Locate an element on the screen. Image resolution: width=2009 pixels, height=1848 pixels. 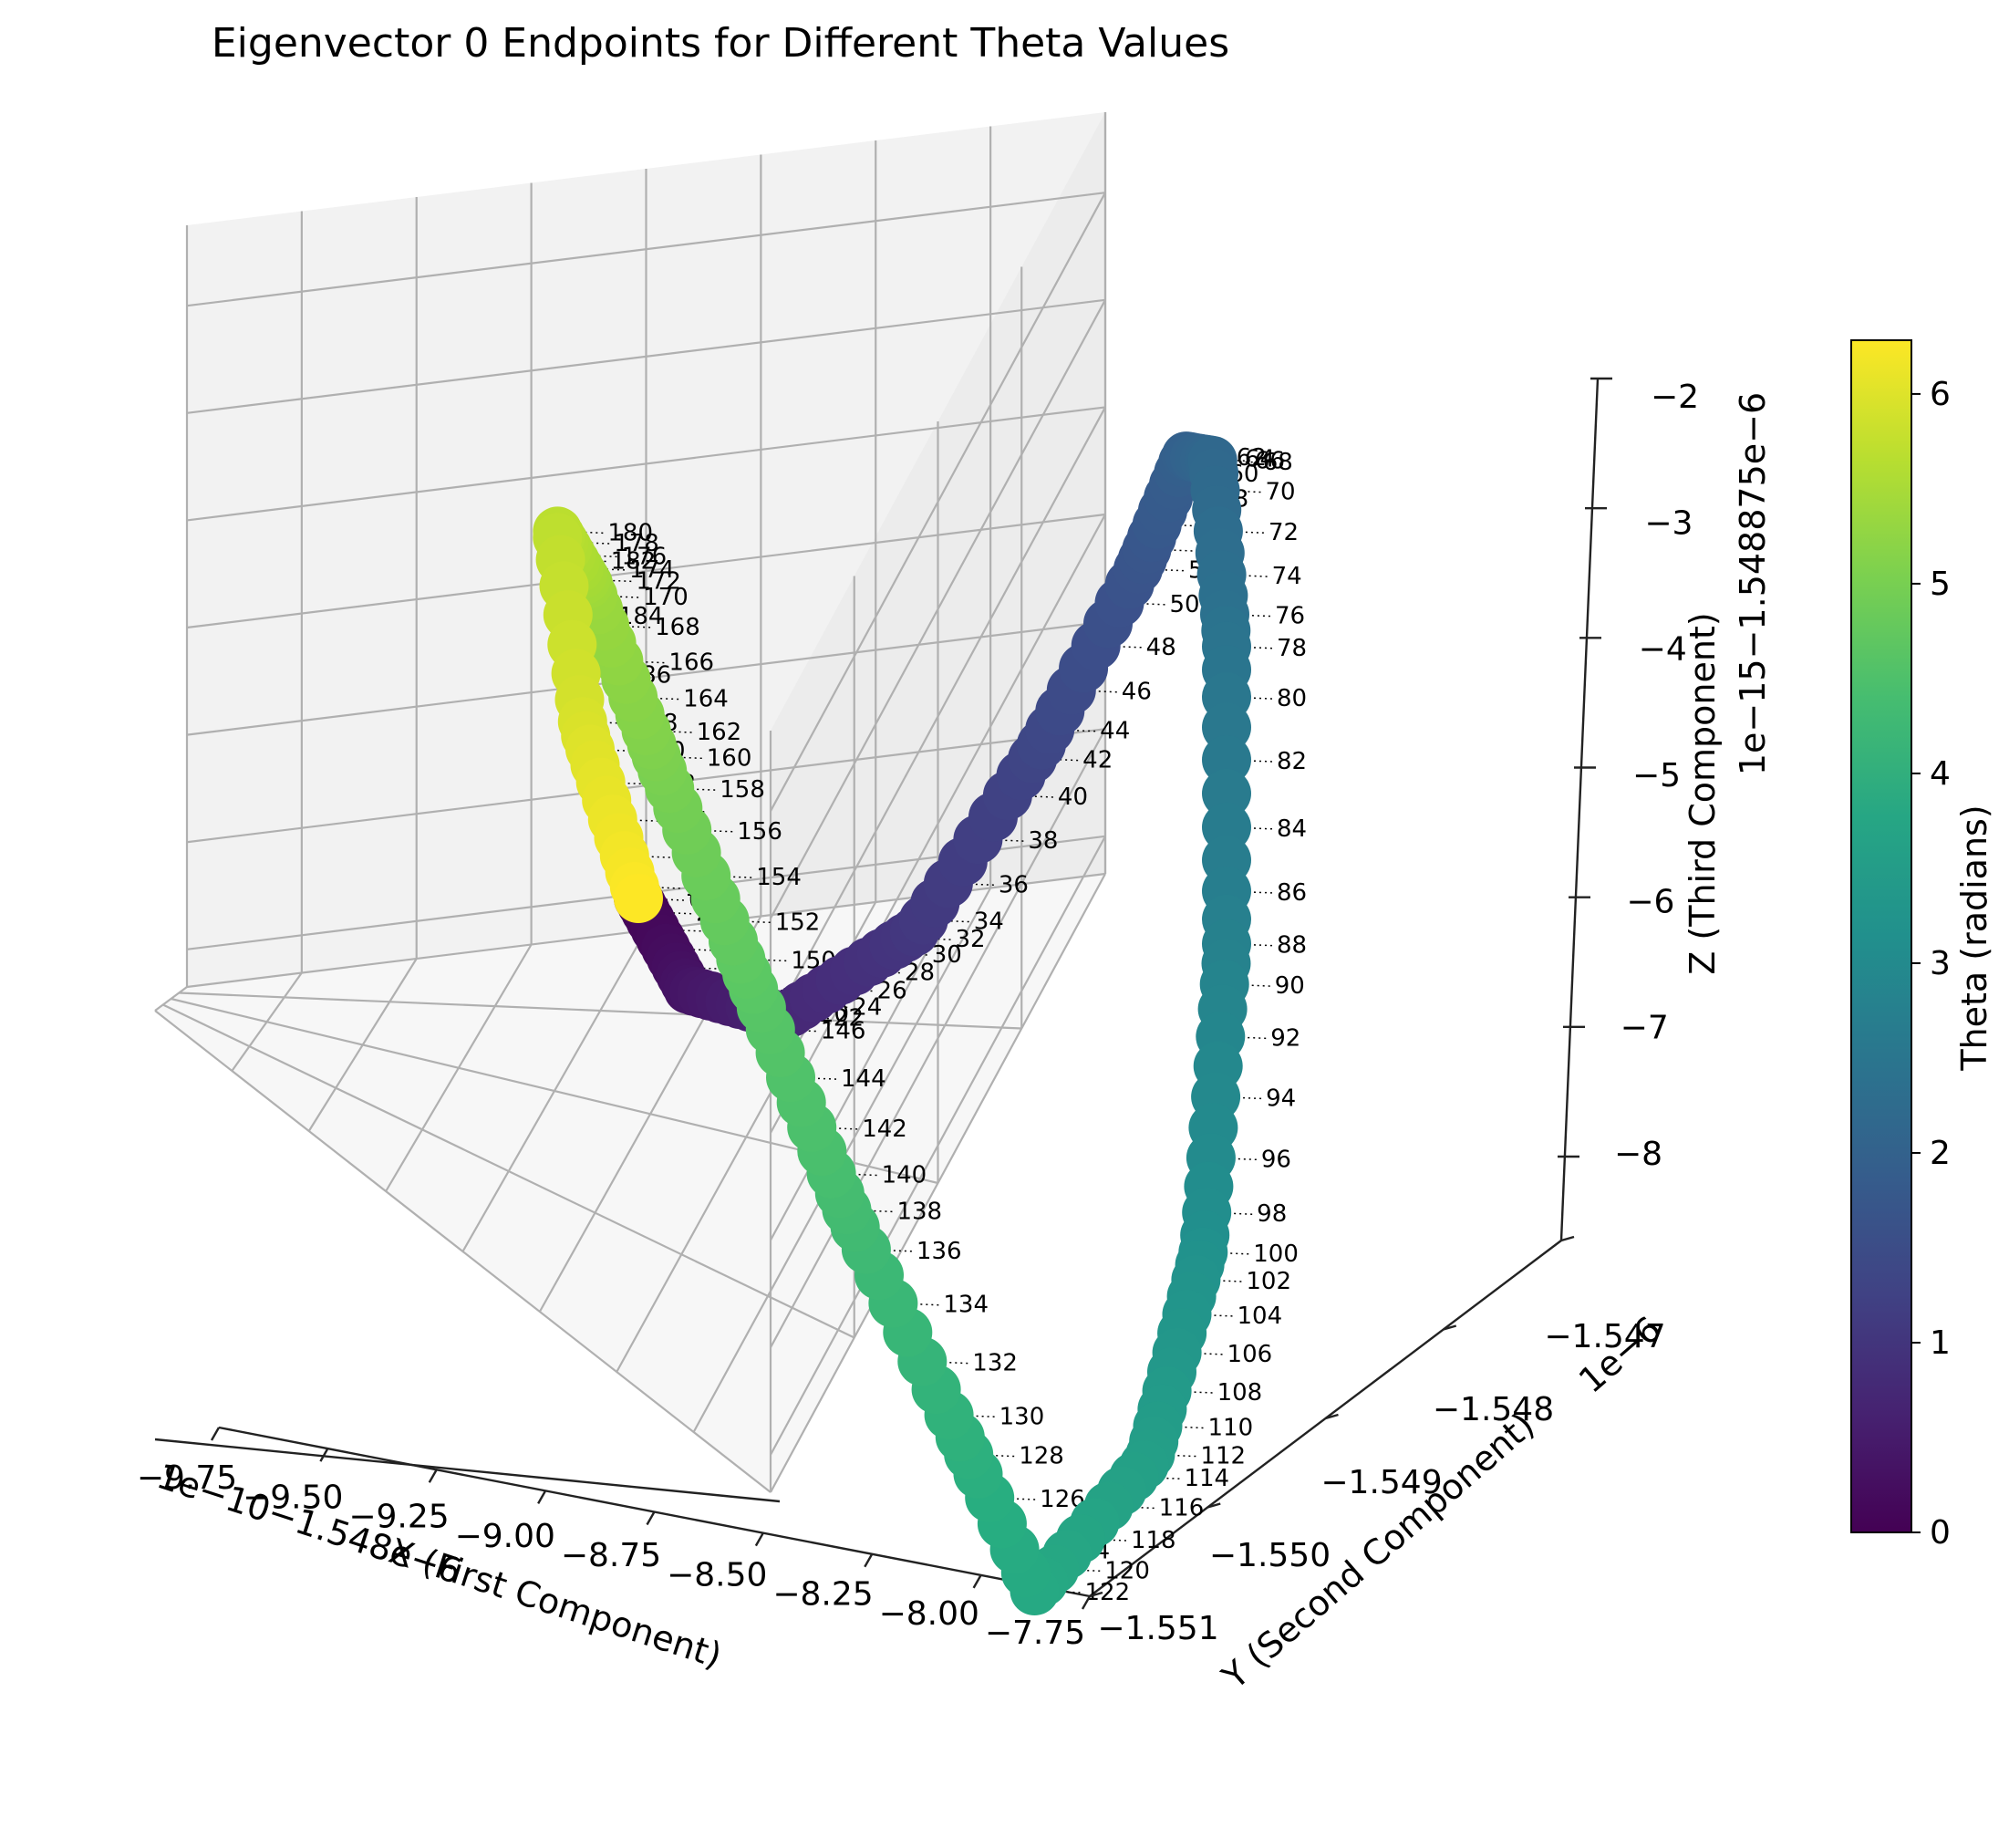
point-label: 78 is located at coordinates (1292, 648).